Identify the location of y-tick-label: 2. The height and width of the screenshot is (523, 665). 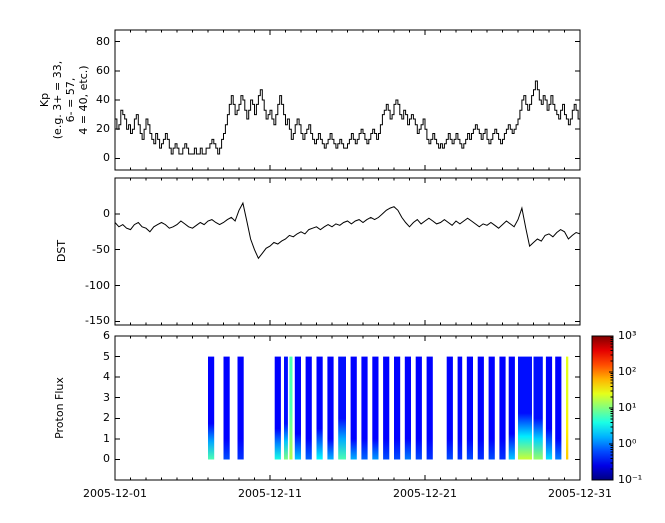
(106, 418).